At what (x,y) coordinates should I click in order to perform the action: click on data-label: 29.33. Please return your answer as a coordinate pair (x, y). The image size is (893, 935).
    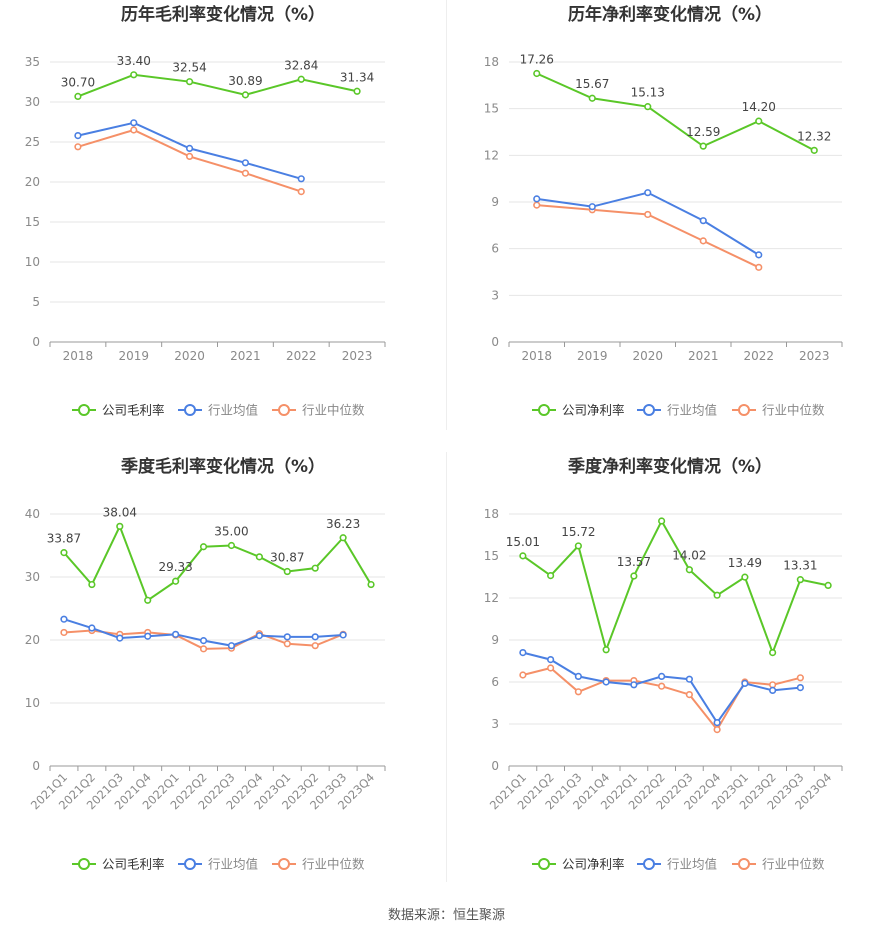
    Looking at the image, I should click on (175, 567).